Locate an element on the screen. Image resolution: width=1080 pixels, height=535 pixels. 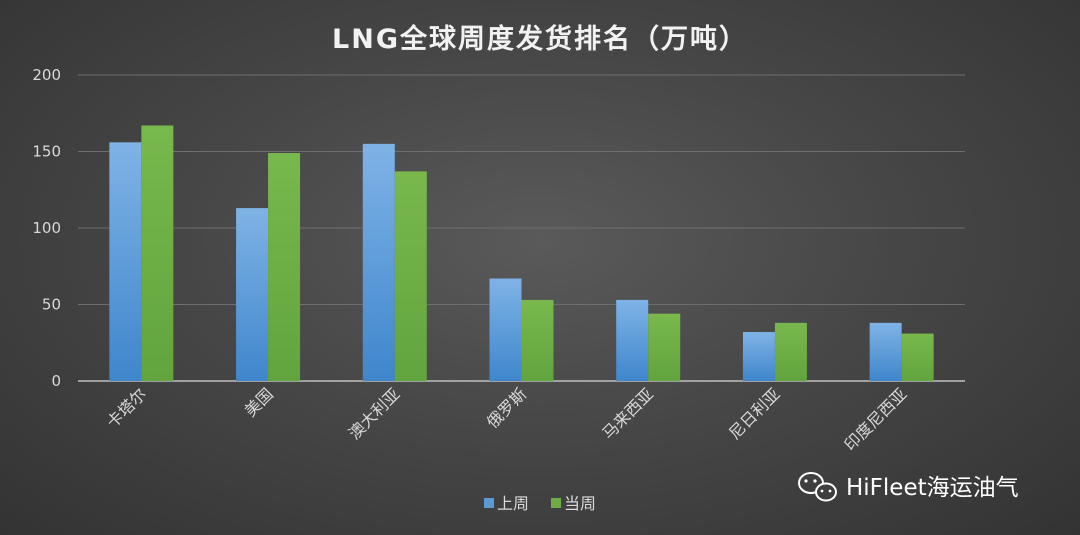
y-tick-label: 150 is located at coordinates (46, 152).